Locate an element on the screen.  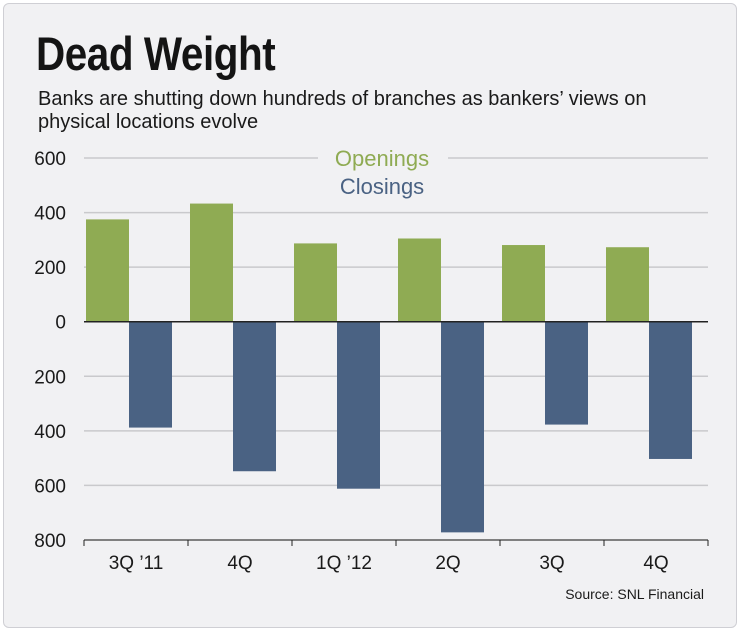
y-tick-label: 800 is located at coordinates (50, 541).